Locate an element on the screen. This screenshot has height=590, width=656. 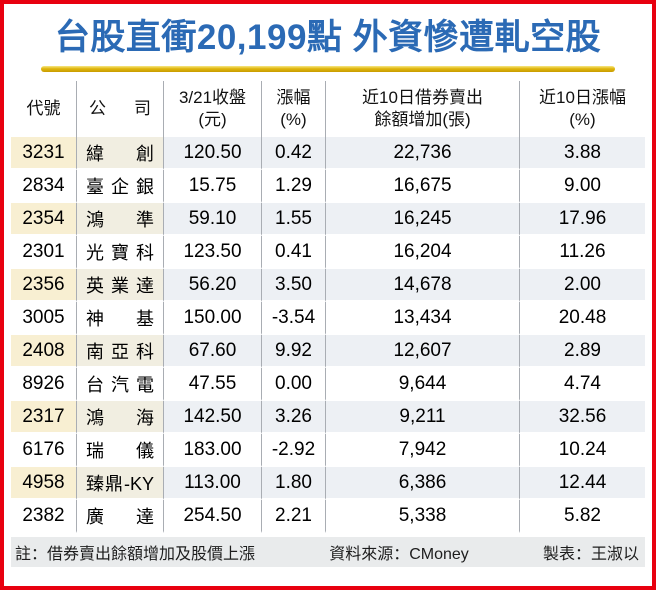
cell-company-name: 台汽電 is located at coordinates (120, 384).